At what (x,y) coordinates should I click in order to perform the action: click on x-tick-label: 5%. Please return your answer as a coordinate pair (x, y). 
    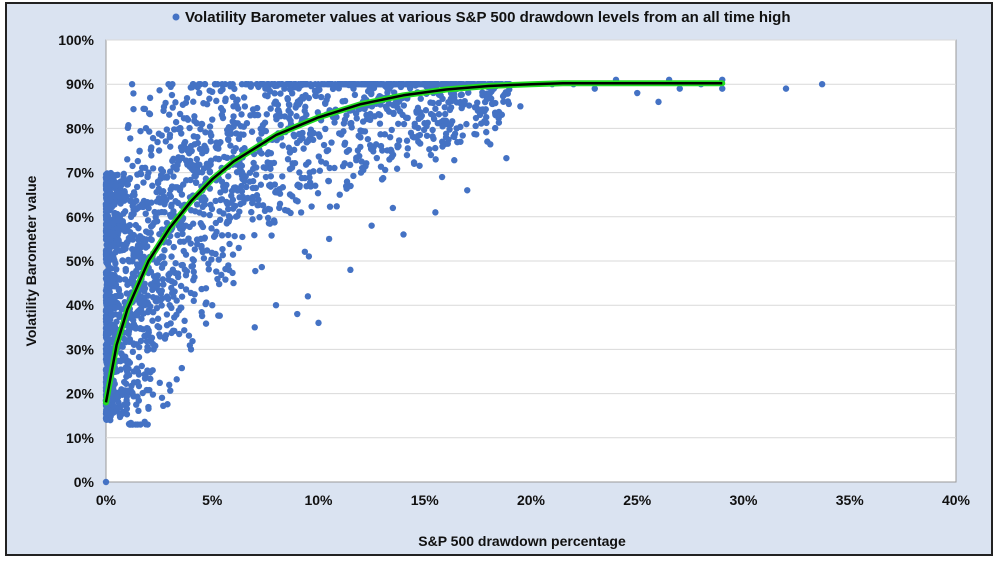
    Looking at the image, I should click on (212, 500).